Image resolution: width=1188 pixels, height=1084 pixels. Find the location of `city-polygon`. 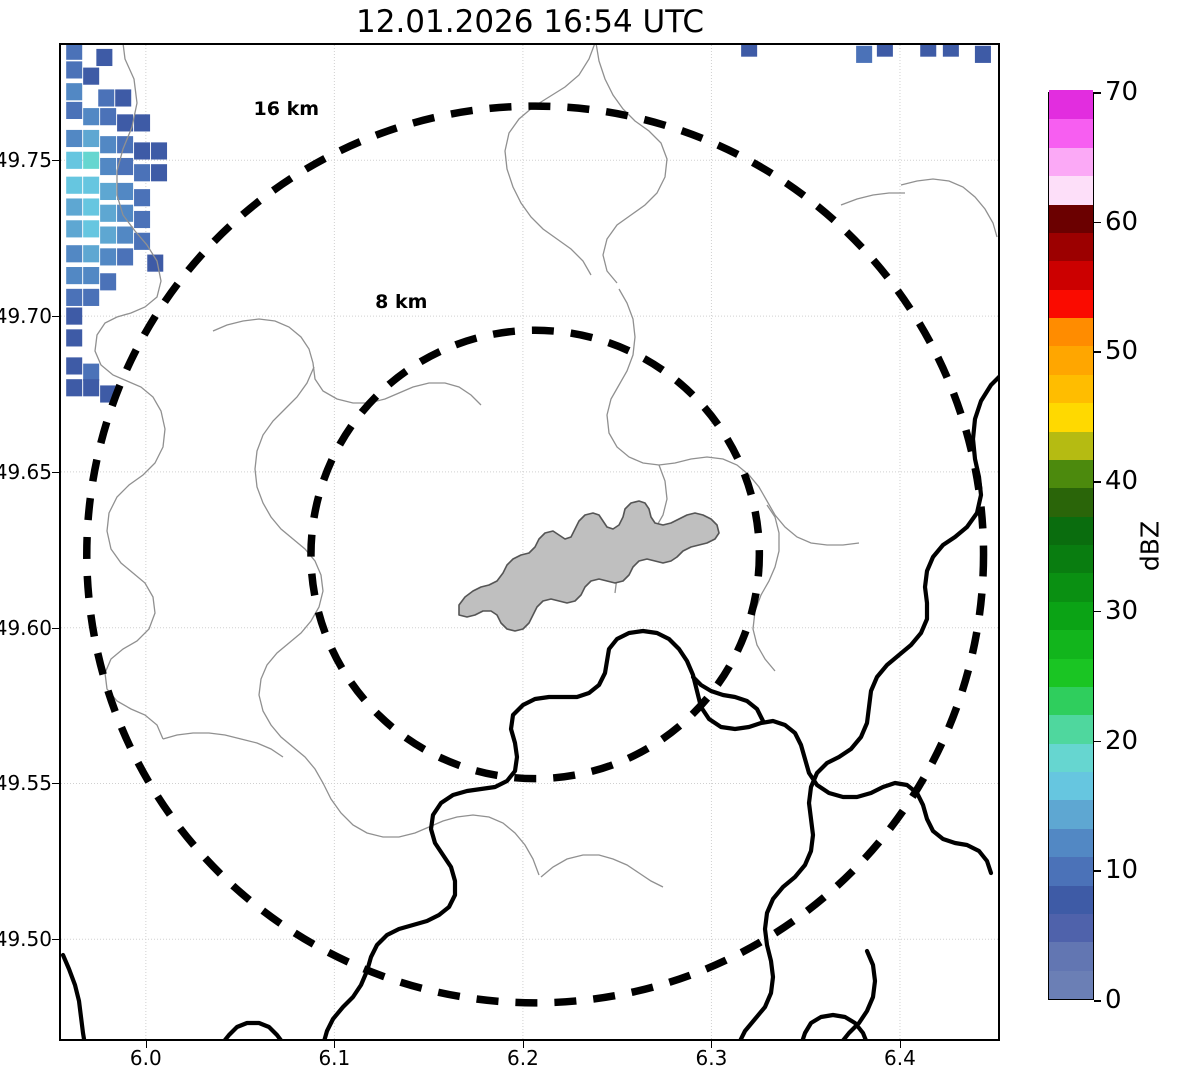

city-polygon is located at coordinates (589, 566).